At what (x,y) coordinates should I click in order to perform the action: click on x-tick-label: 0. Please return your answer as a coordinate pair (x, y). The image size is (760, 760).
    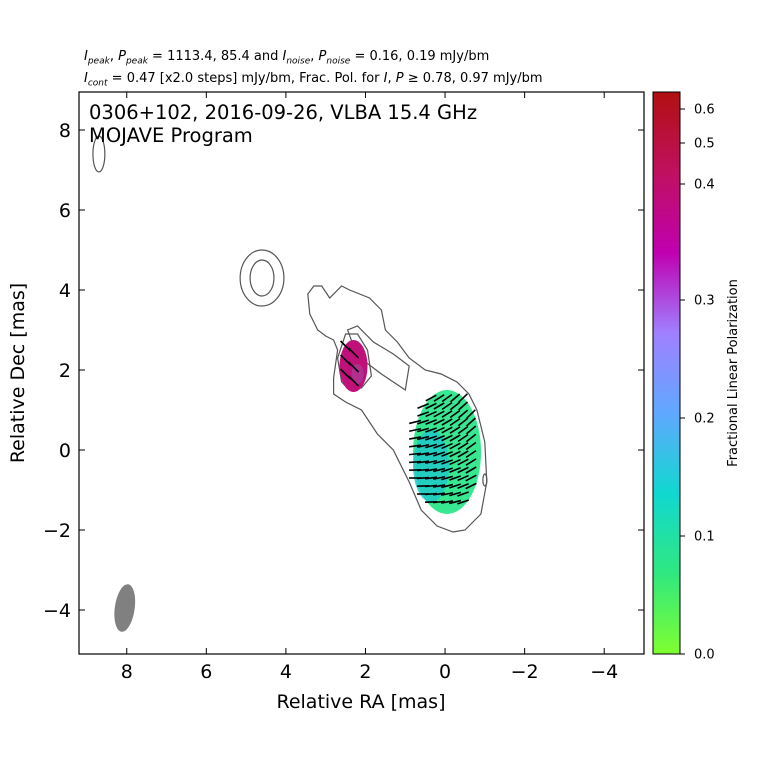
    Looking at the image, I should click on (445, 672).